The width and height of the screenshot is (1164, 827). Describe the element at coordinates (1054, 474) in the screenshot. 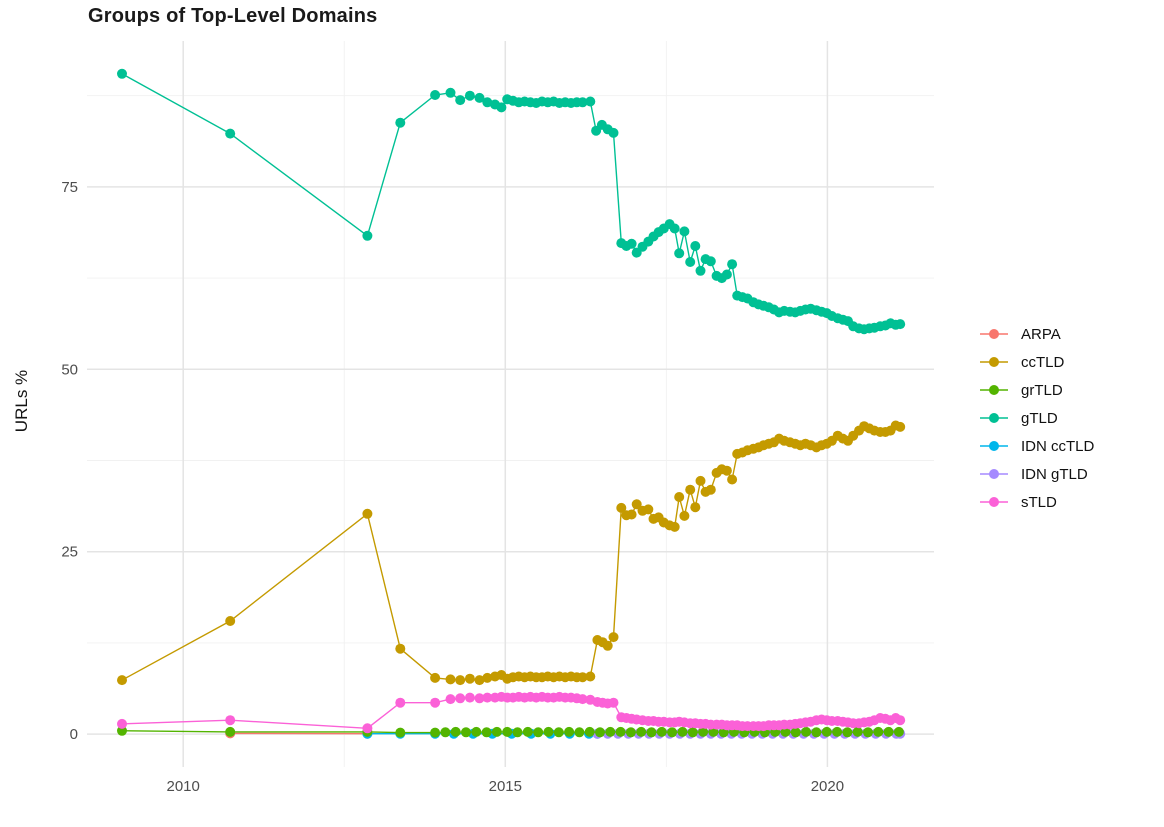

I see `legend-item-label: IDN gTLD` at that location.